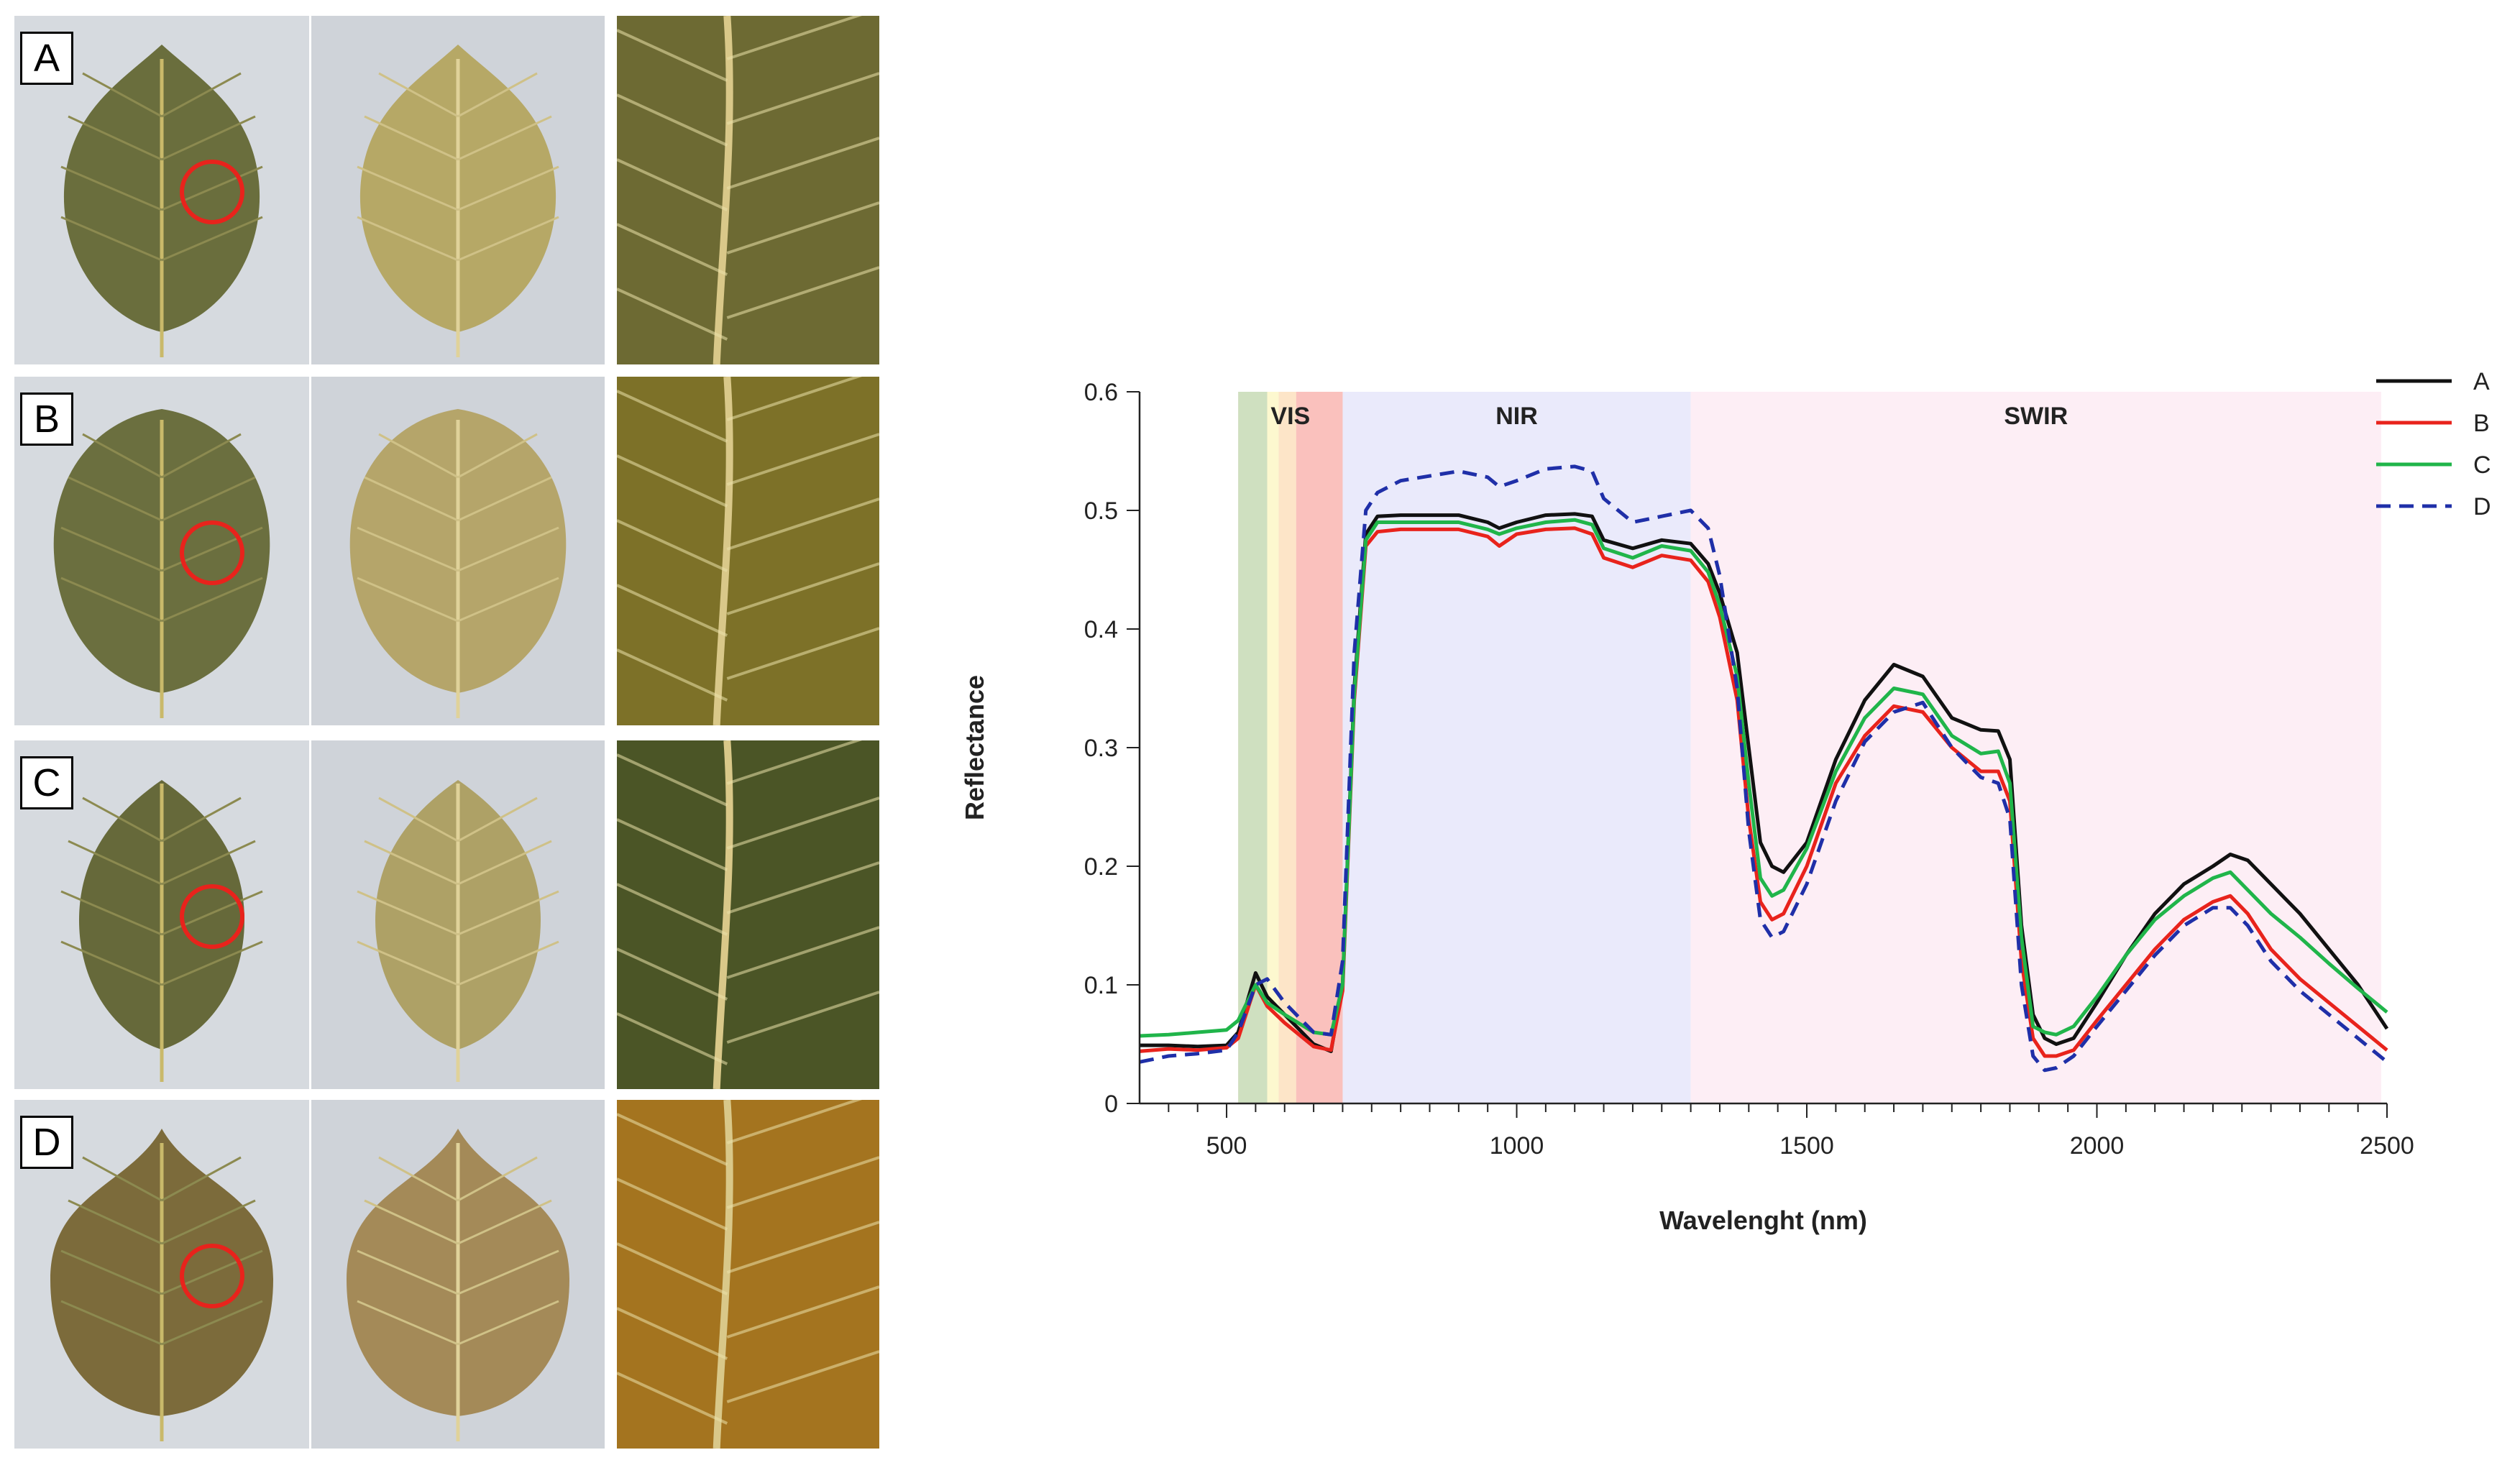 The width and height of the screenshot is (2520, 1478). I want to click on x-tick-label: 500, so click(1226, 1146).